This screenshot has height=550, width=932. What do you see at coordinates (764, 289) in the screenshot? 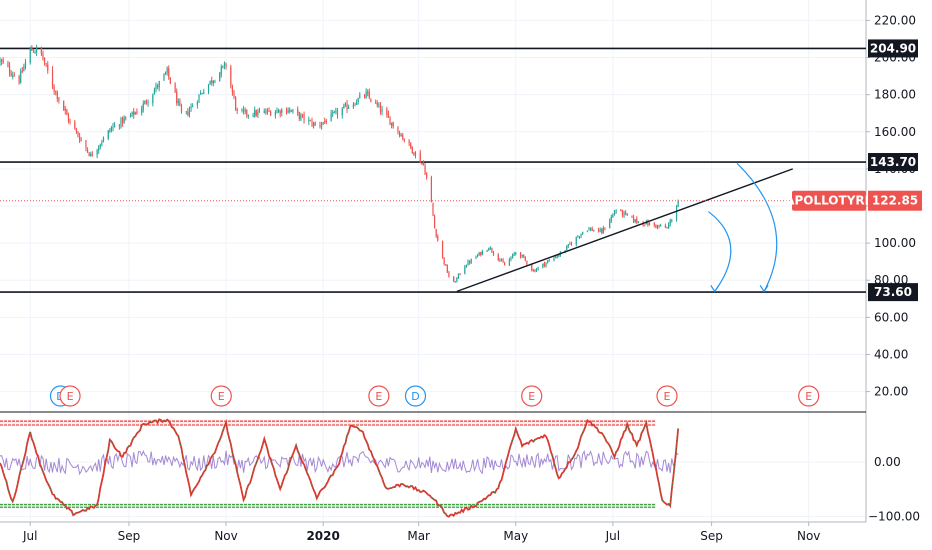
I see `projection-arrow-long-head` at bounding box center [764, 289].